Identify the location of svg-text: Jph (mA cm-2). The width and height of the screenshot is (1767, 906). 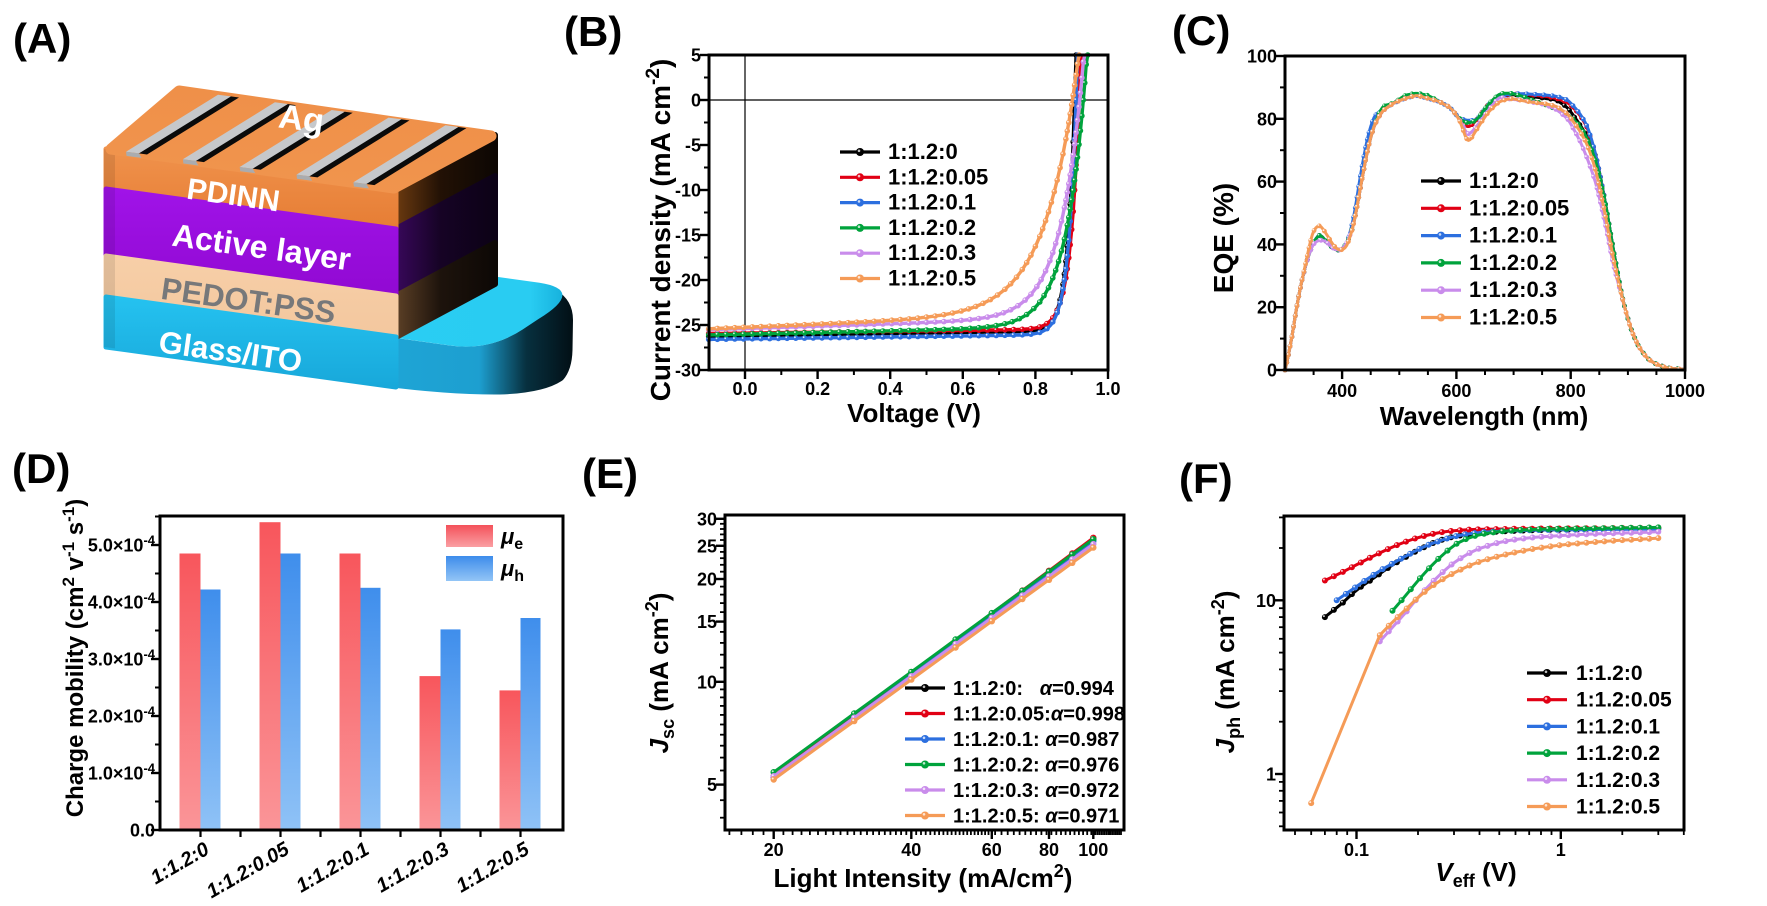
(1226, 672).